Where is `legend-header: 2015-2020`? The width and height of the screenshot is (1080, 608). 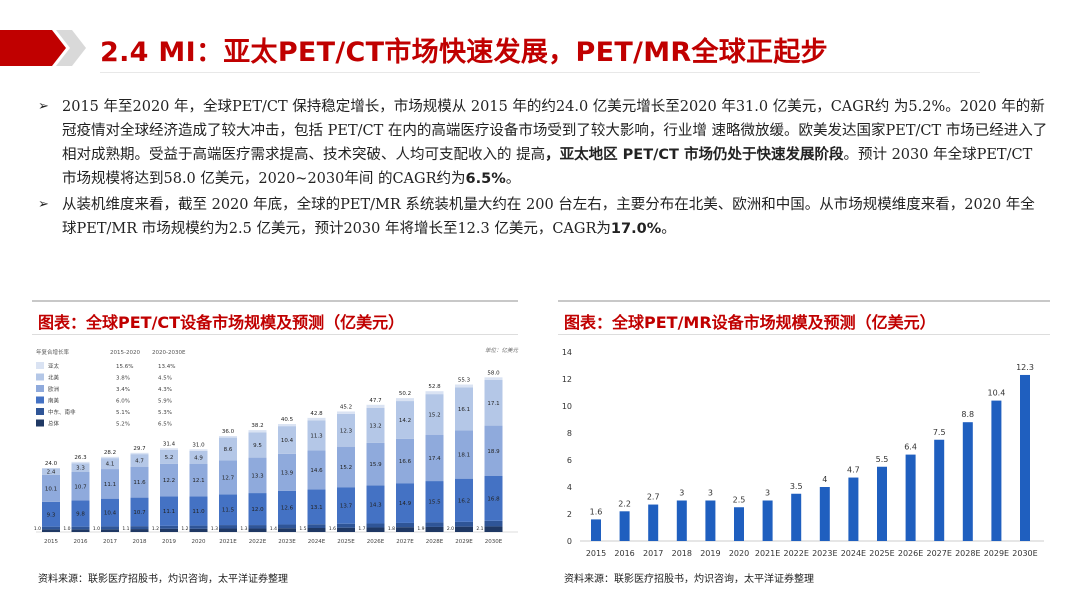 legend-header: 2015-2020 is located at coordinates (125, 353).